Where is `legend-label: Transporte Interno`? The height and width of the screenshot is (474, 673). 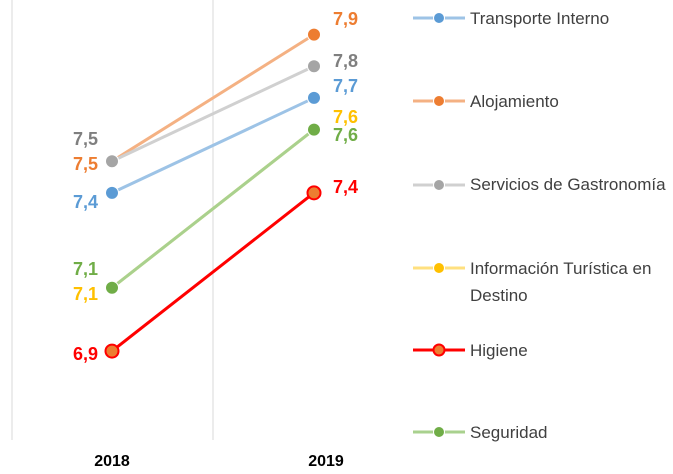
legend-label: Transporte Interno is located at coordinates (540, 18).